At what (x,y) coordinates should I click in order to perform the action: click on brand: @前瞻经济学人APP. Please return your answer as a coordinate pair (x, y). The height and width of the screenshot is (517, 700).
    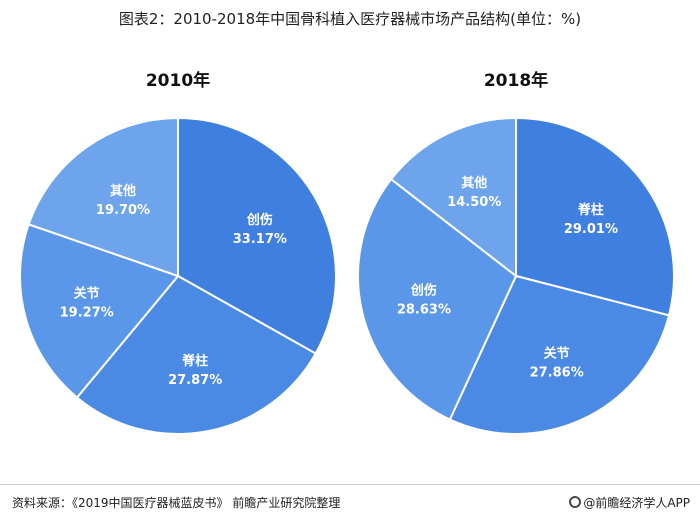
    Looking at the image, I should click on (629, 502).